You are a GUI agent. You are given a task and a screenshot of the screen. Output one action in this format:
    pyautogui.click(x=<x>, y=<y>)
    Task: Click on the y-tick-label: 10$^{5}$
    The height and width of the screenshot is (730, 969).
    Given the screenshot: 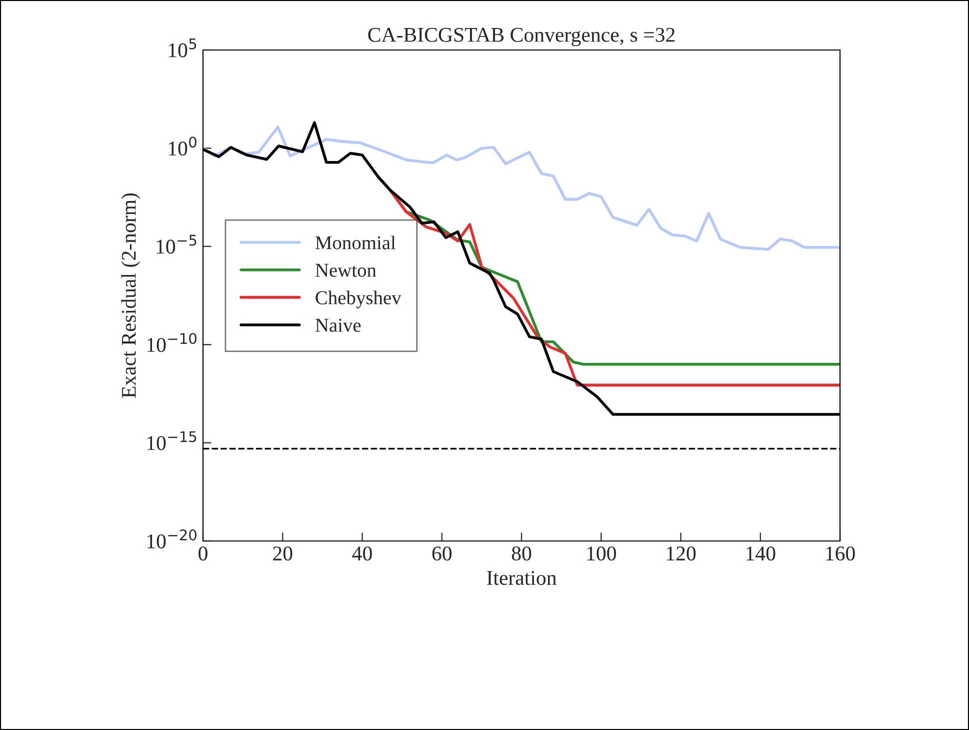 What is the action you would take?
    pyautogui.click(x=182, y=48)
    